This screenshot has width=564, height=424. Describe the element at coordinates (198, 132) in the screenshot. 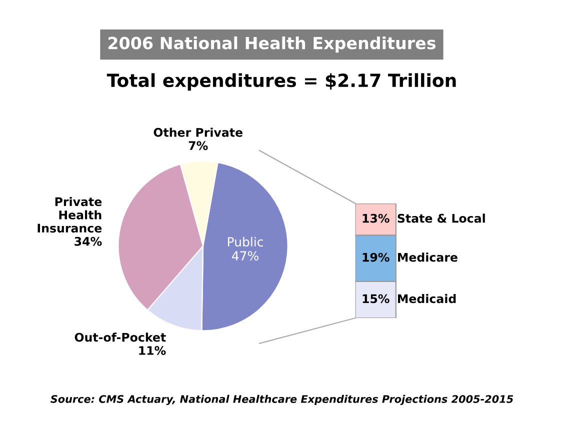

I see `slice-label: Other Private` at that location.